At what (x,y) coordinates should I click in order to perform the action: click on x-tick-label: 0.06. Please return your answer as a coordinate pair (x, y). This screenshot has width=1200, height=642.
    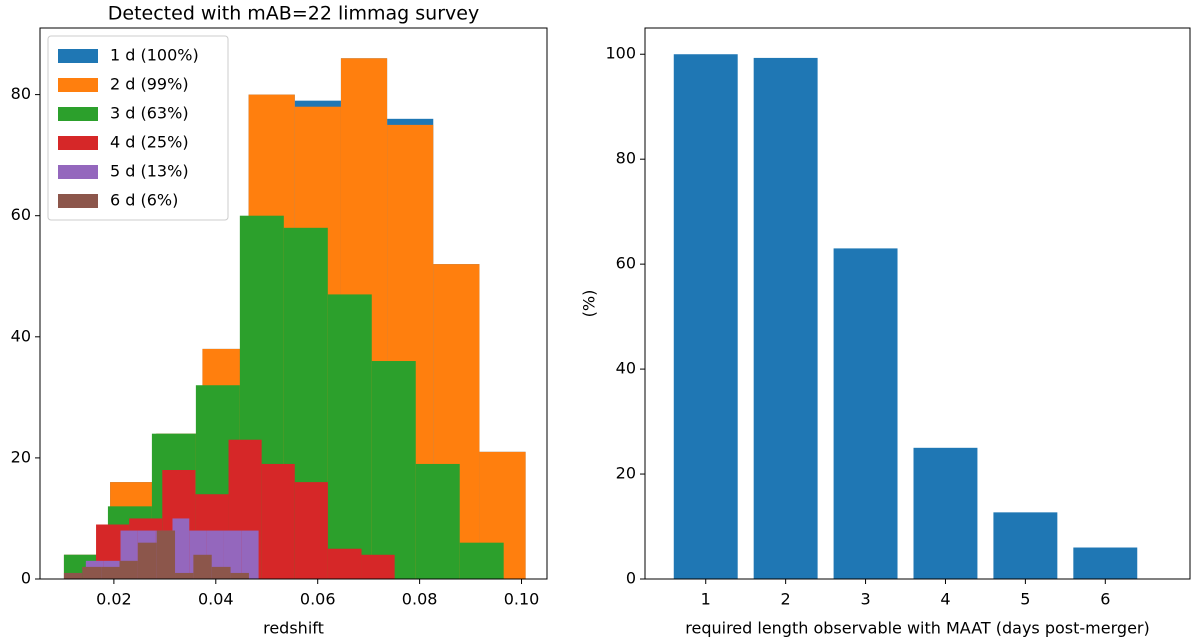
    Looking at the image, I should click on (318, 599).